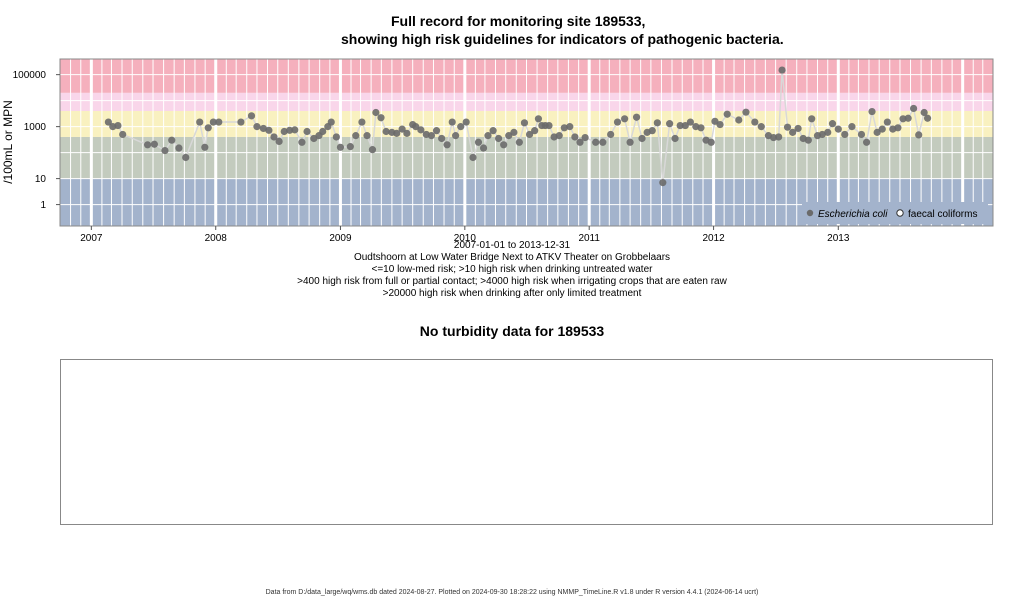 The height and width of the screenshot is (600, 1024). I want to click on legend: Escherichia coli faecal coliforms, so click(895, 213).